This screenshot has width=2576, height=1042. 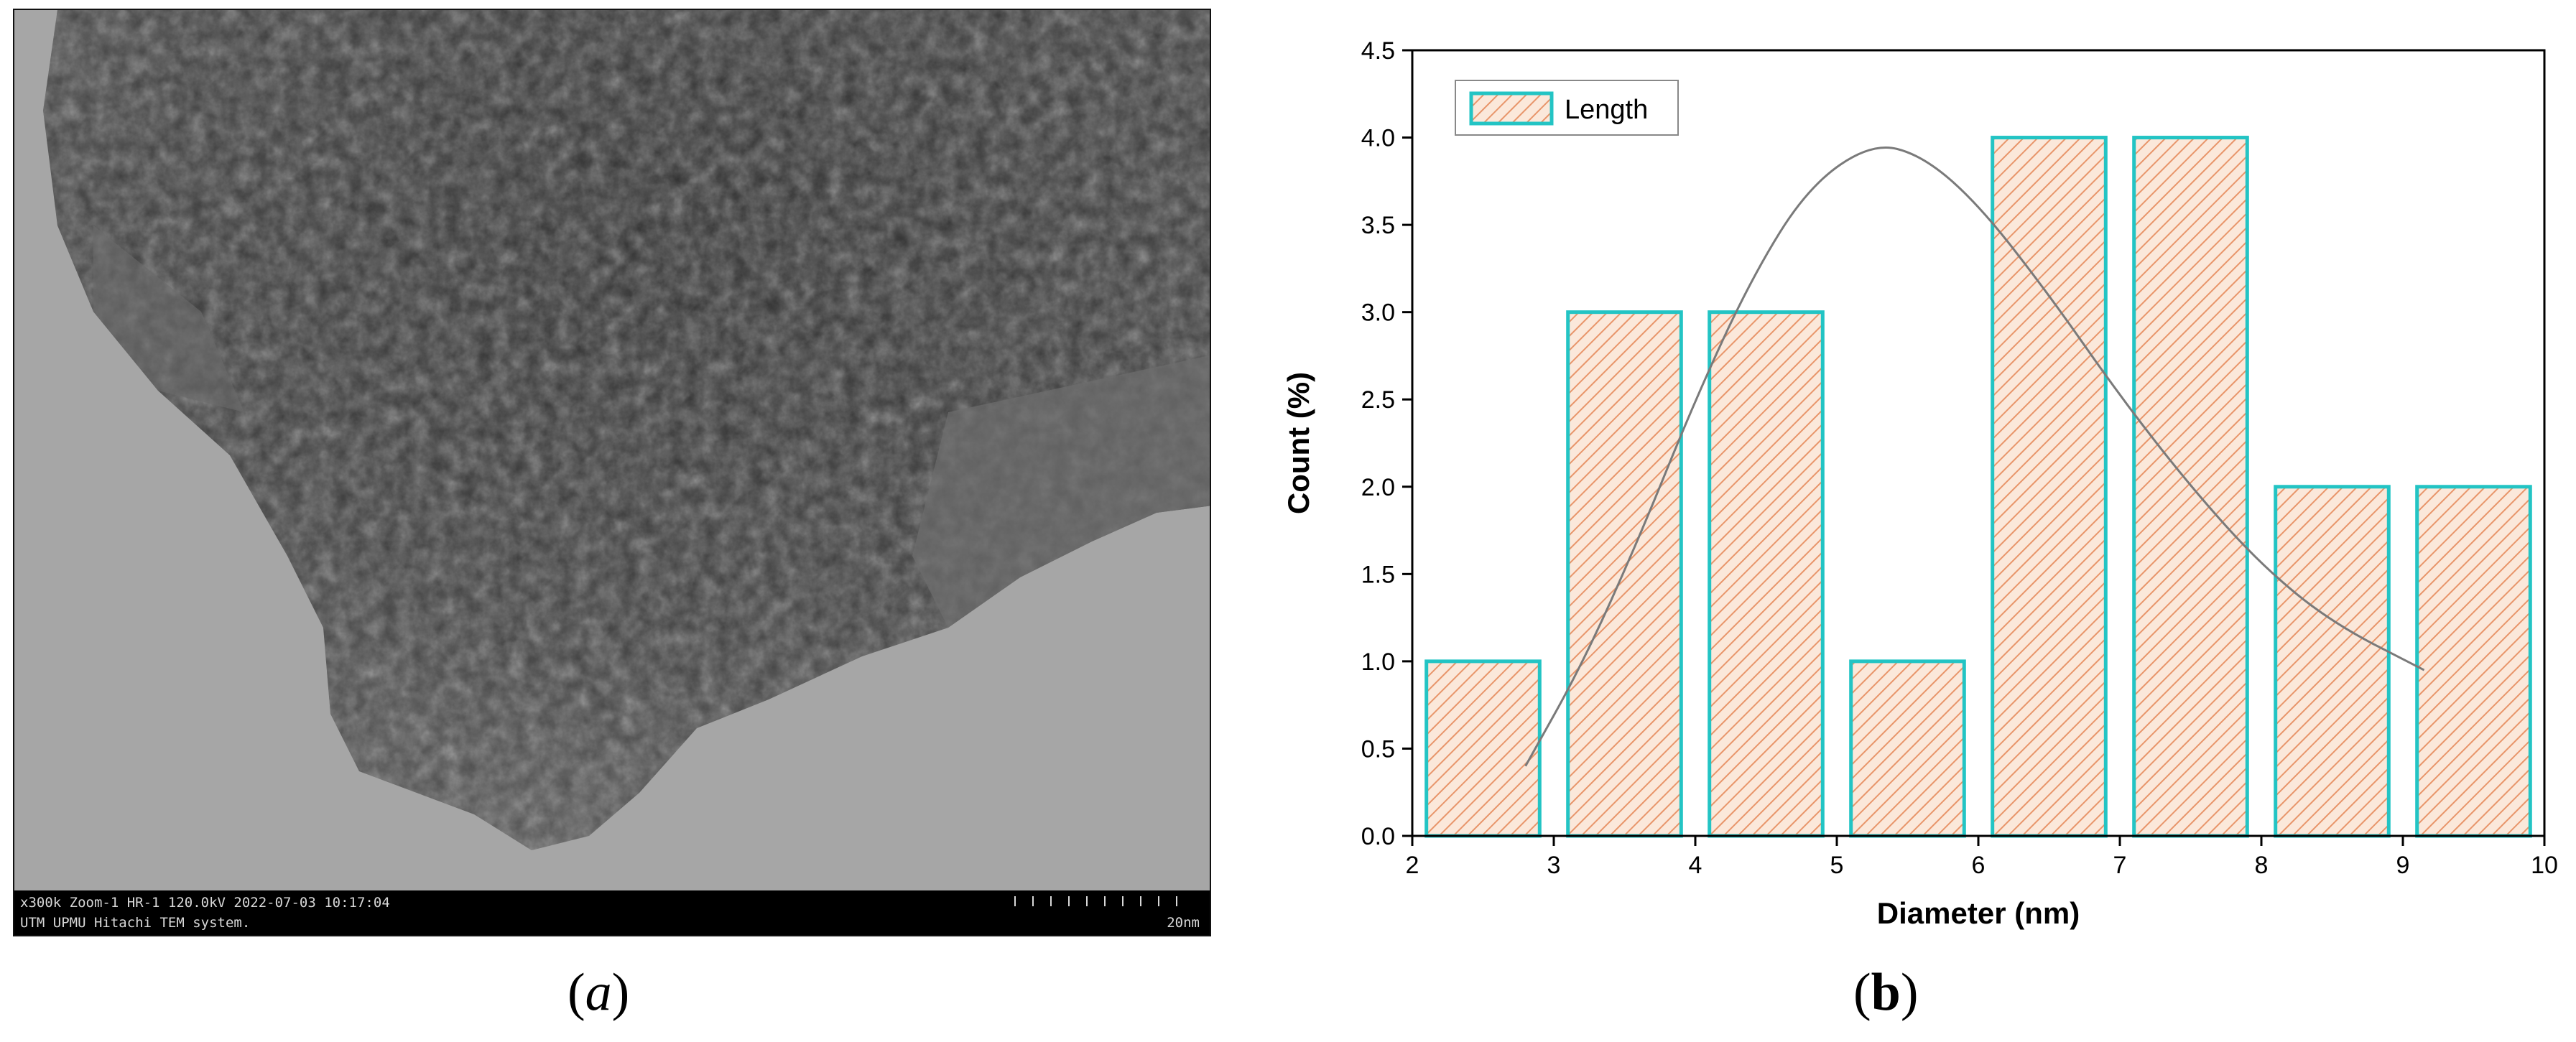 What do you see at coordinates (1104, 901) in the screenshot?
I see `scale-bar-ticks` at bounding box center [1104, 901].